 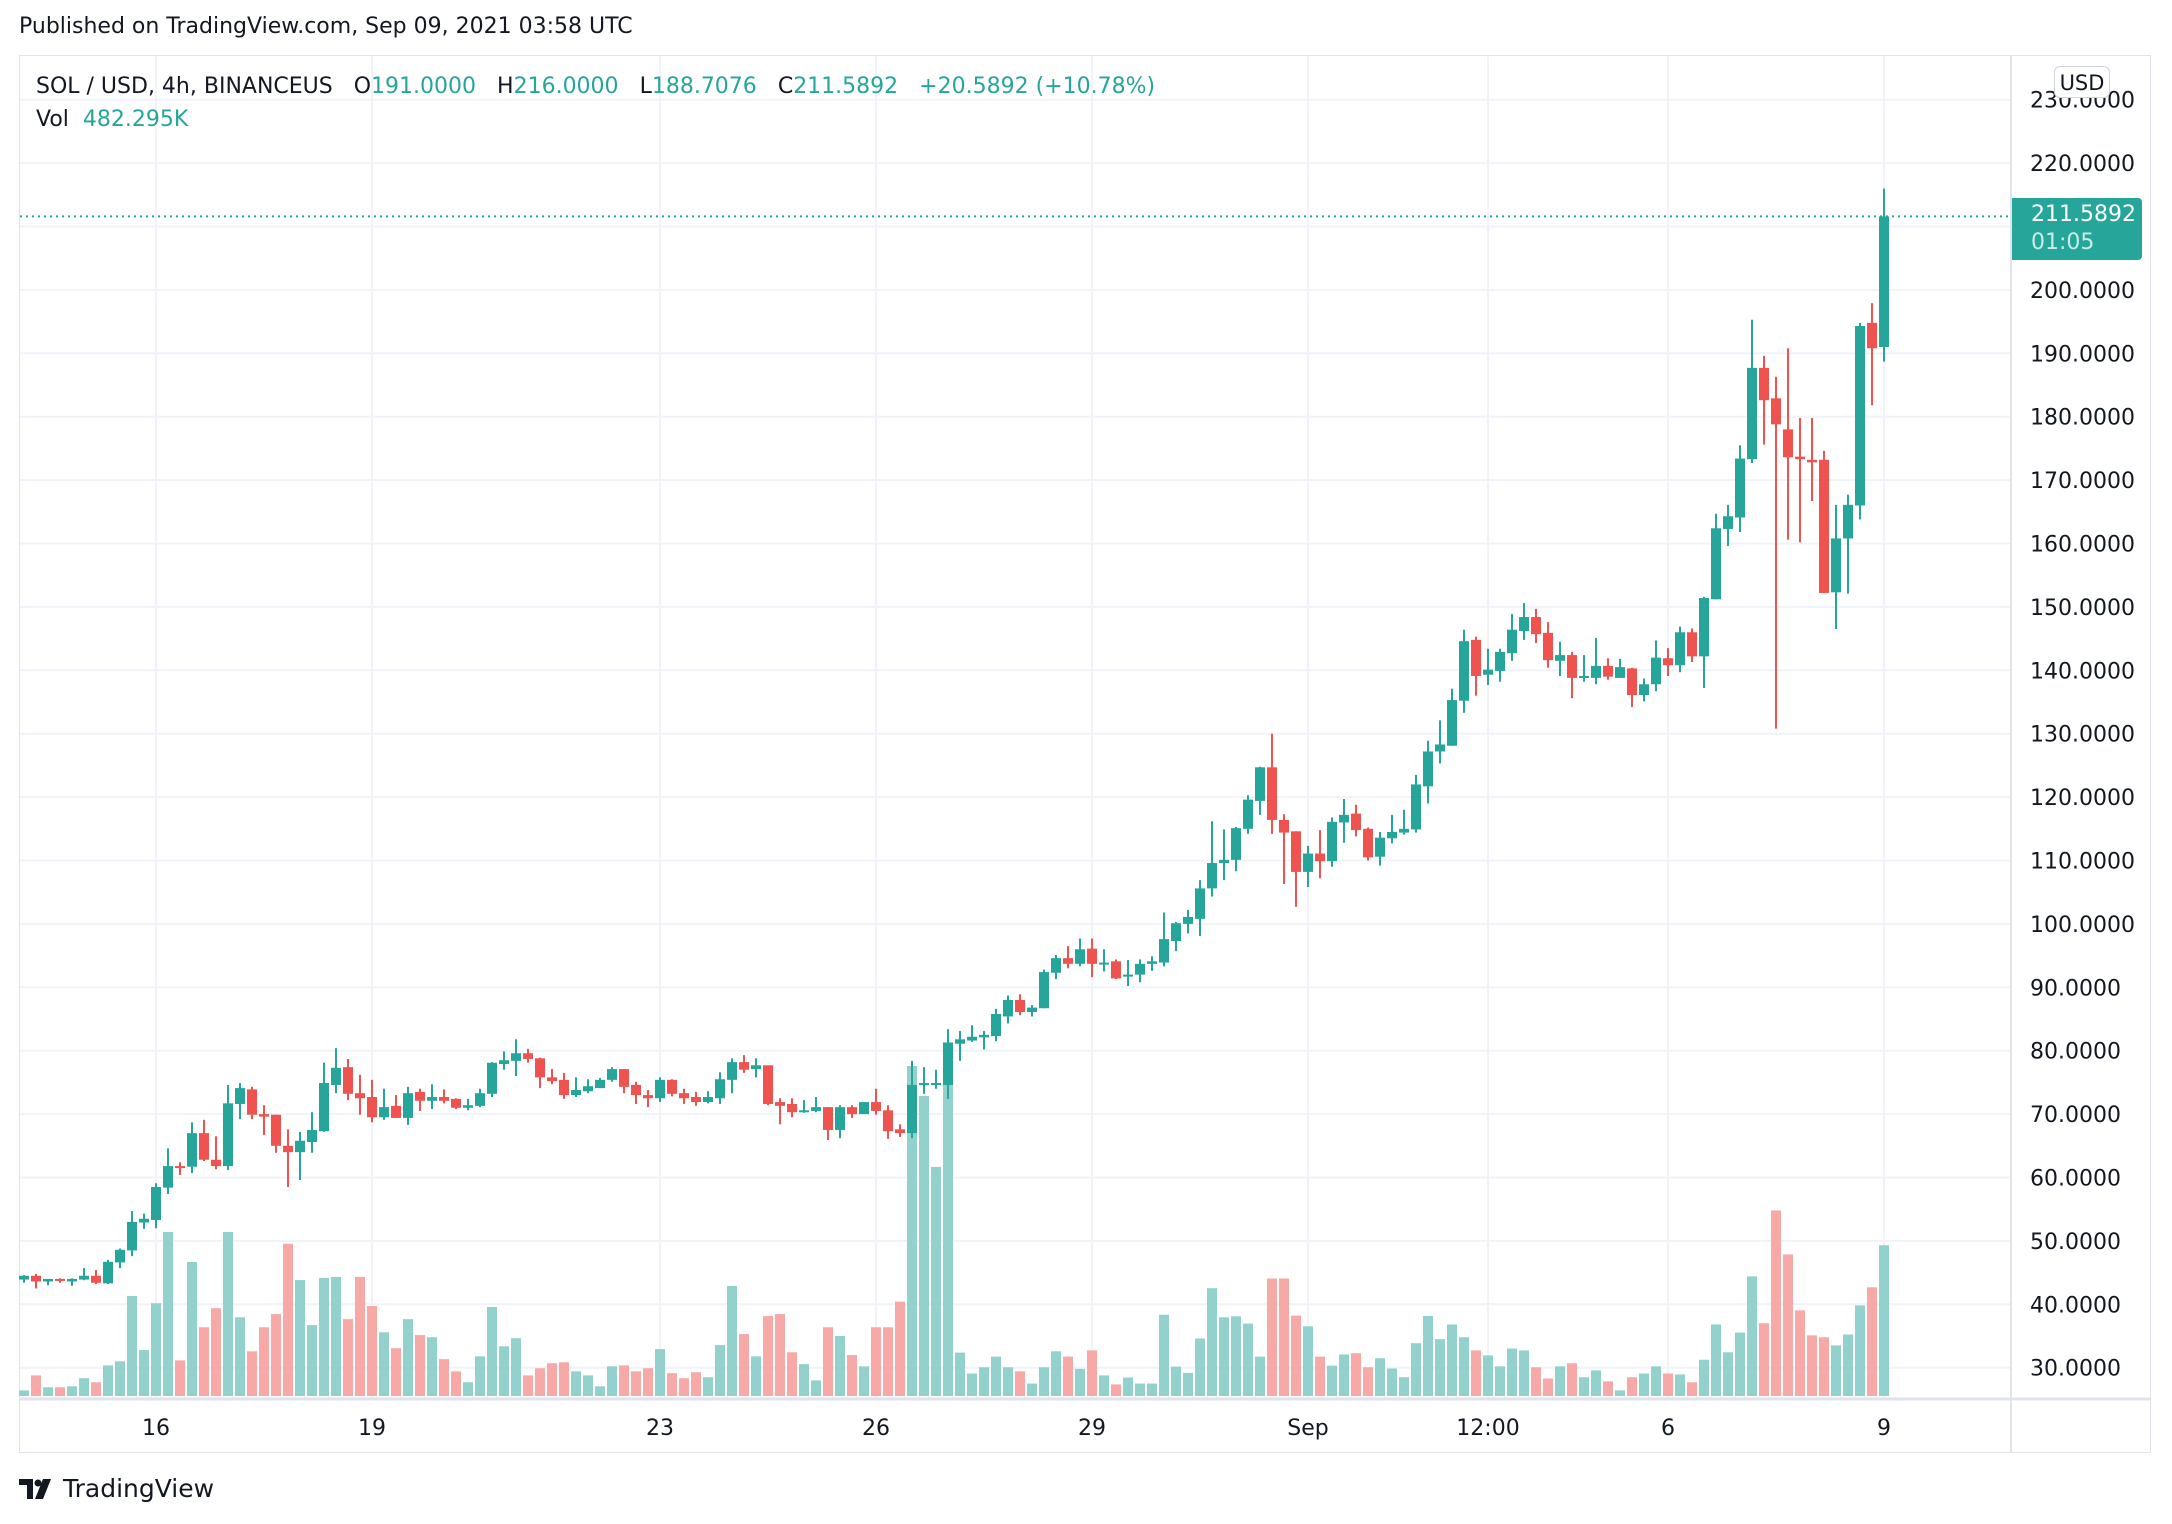 I want to click on y-tick-label: 150.0000, so click(x=2082, y=608).